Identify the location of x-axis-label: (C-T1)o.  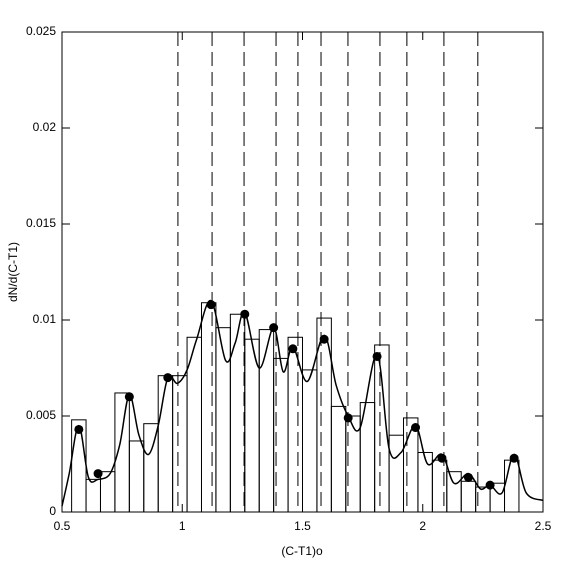
(302, 551).